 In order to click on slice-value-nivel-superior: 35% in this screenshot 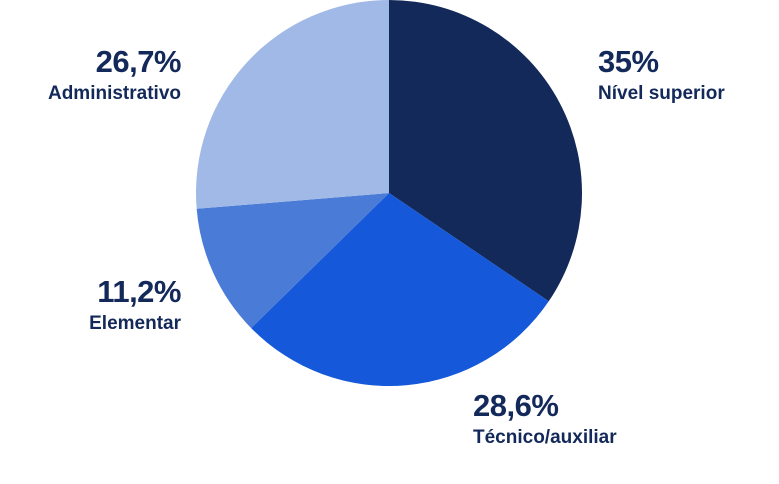, I will do `click(628, 61)`.